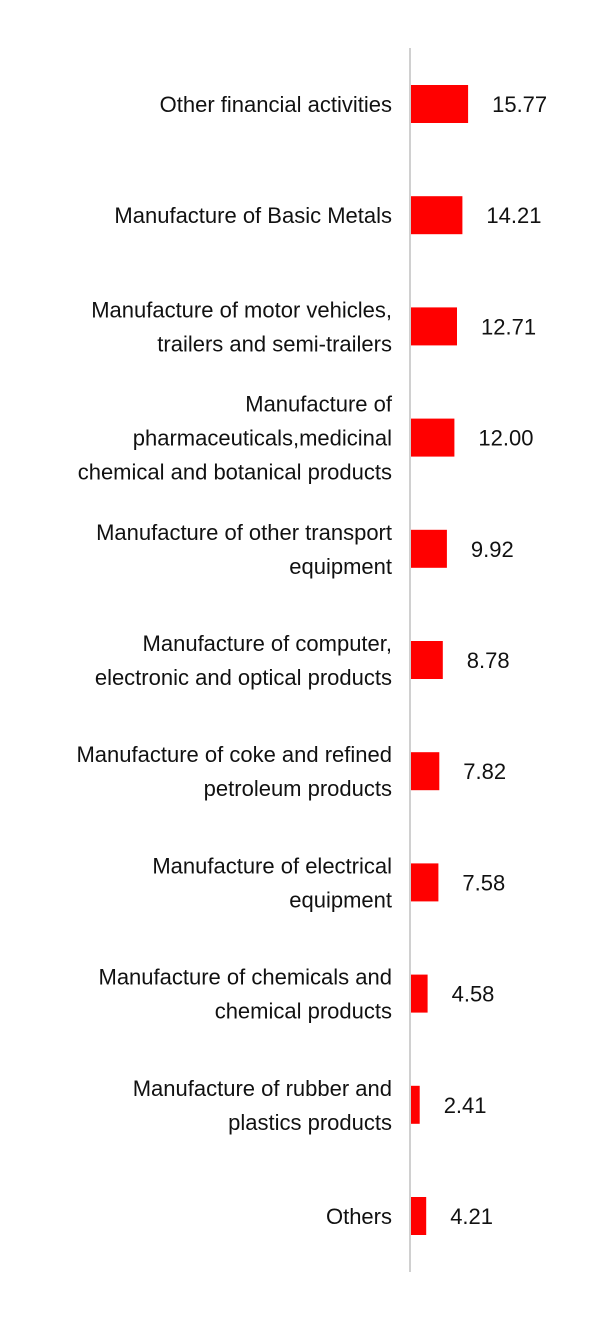 This screenshot has width=608, height=1318. I want to click on value-label-10: 4.21, so click(471, 1216).